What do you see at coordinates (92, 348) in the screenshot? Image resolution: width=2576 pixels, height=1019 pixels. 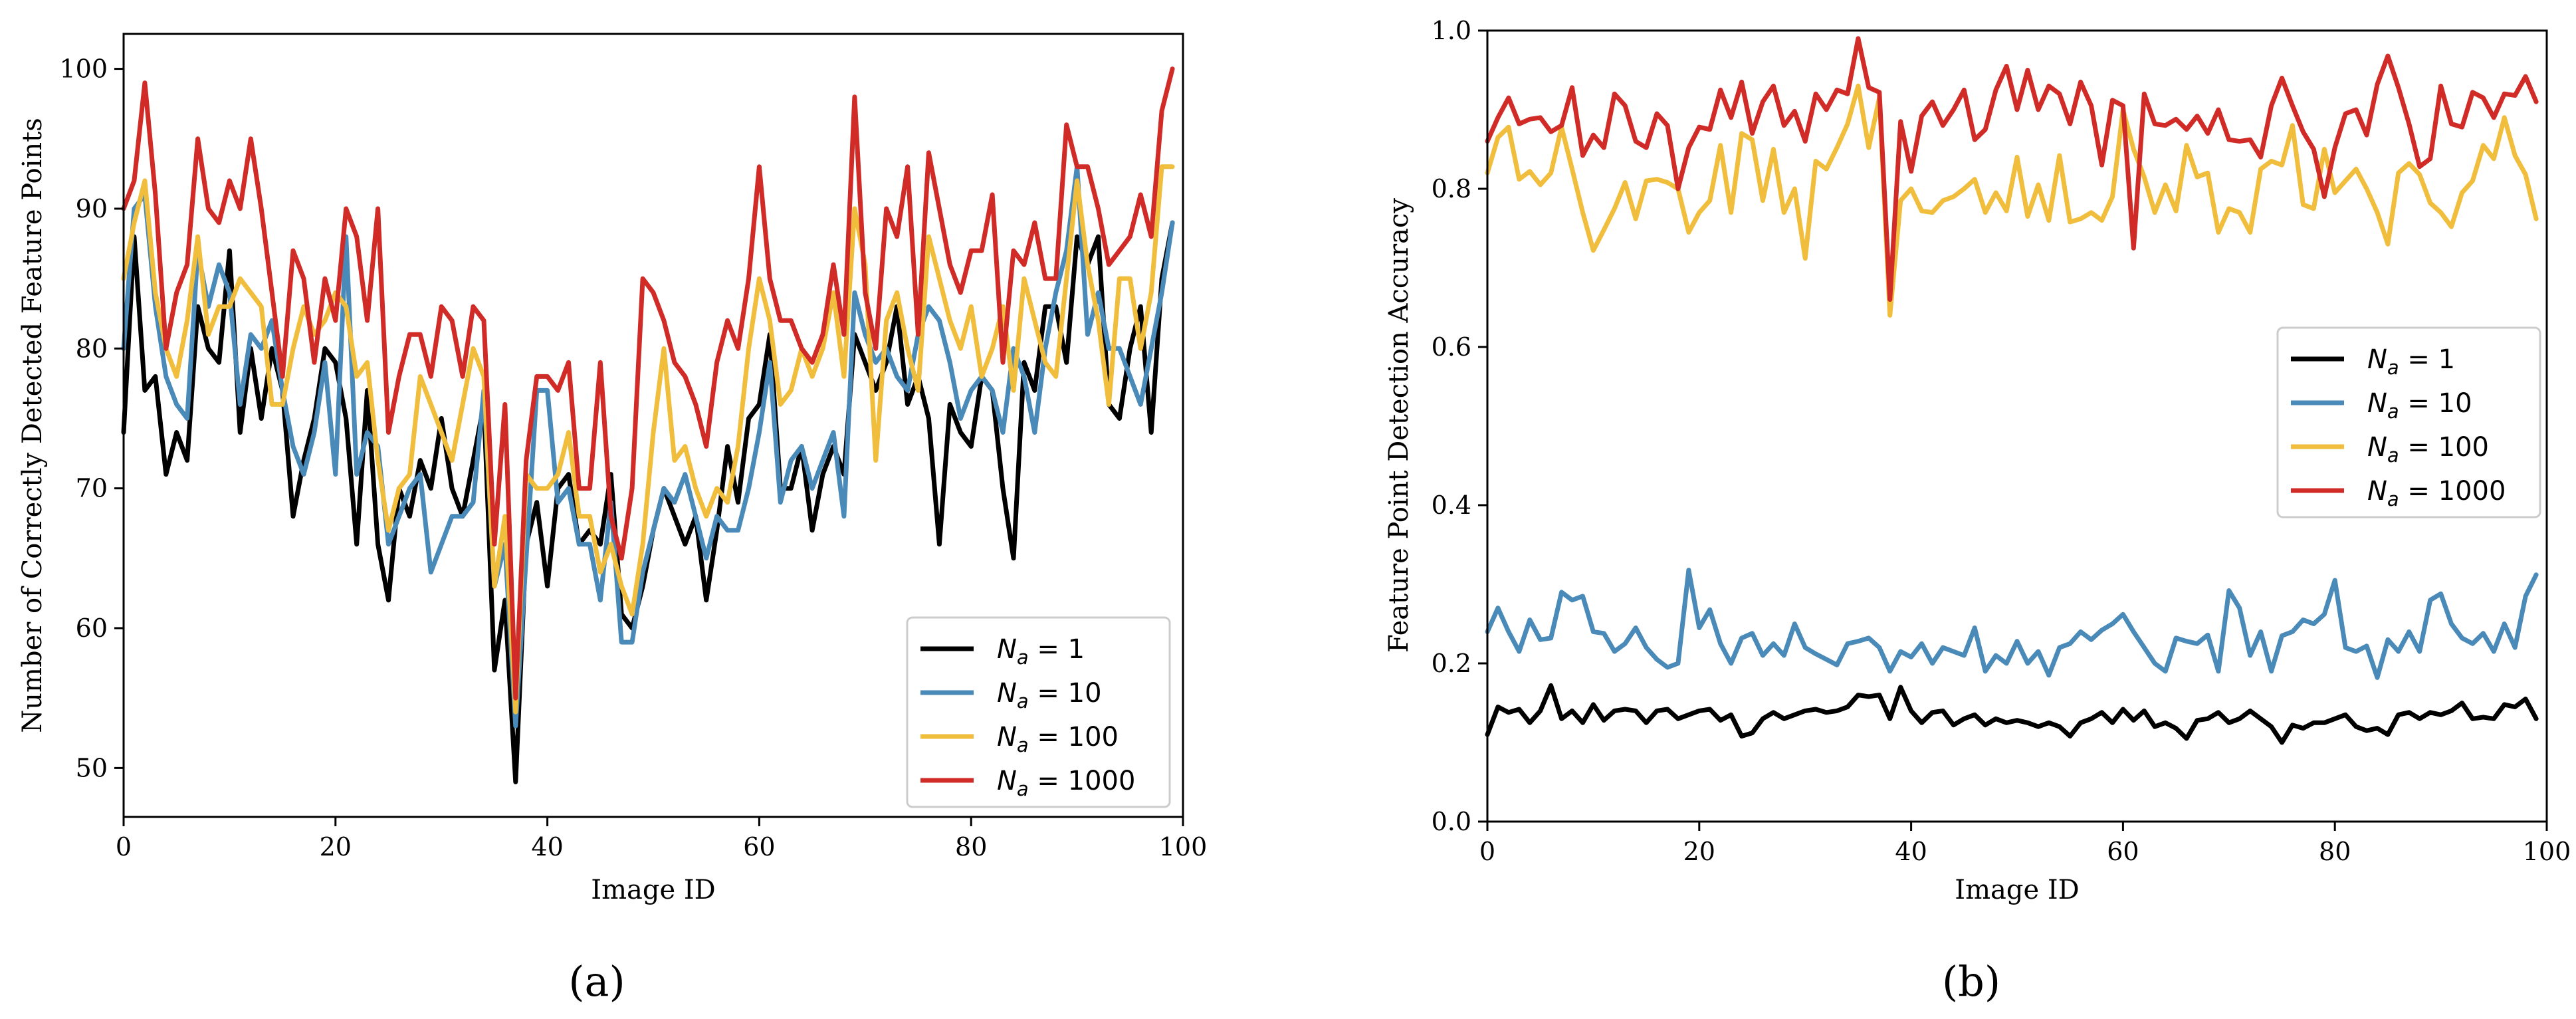 I see `y-tick-label: 80` at bounding box center [92, 348].